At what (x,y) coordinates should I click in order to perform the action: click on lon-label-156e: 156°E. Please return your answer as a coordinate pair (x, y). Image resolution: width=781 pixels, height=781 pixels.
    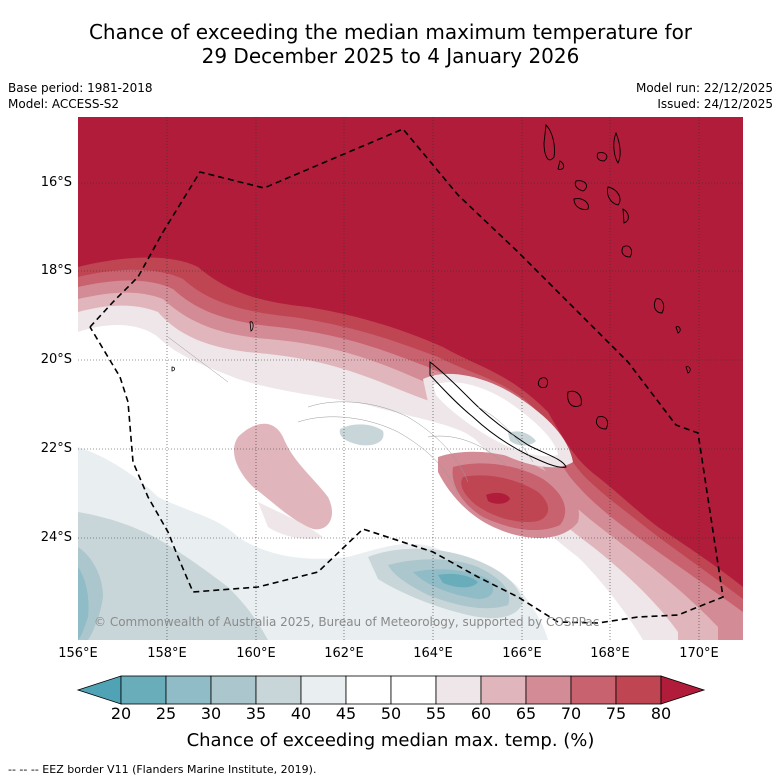
    Looking at the image, I should click on (78, 653).